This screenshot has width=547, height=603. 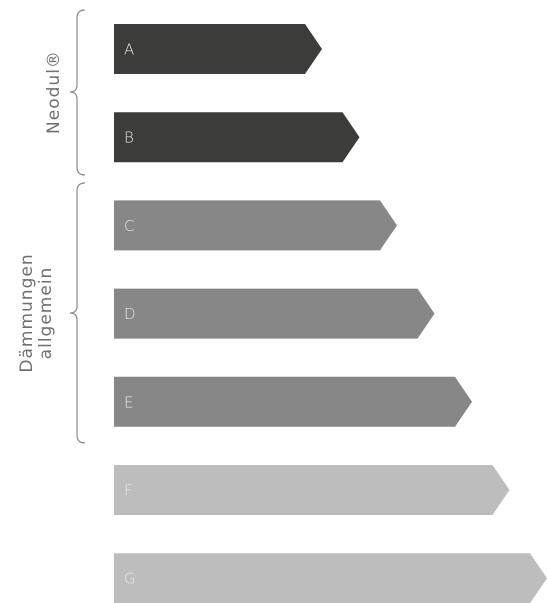 I want to click on arrow-label: G, so click(x=130, y=579).